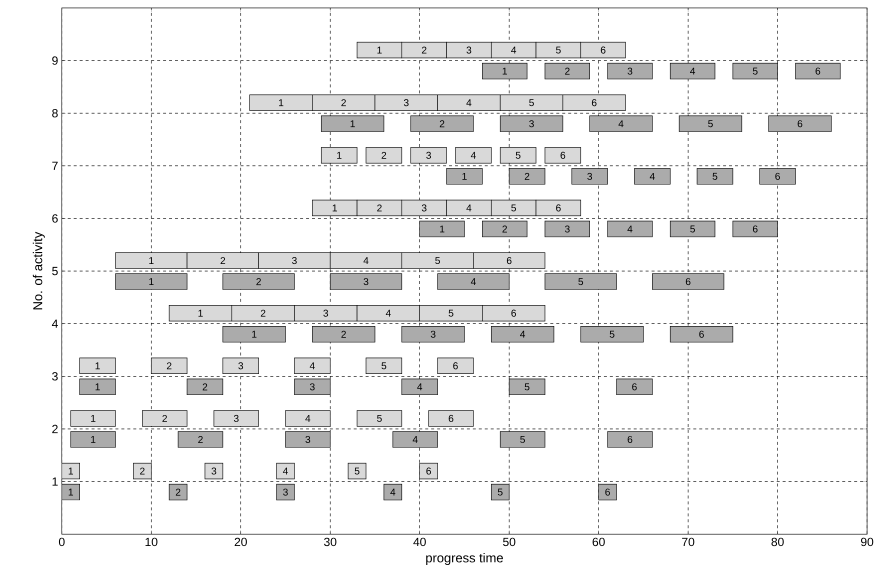  Describe the element at coordinates (240, 542) in the screenshot. I see `x-tick-label: 20` at that location.